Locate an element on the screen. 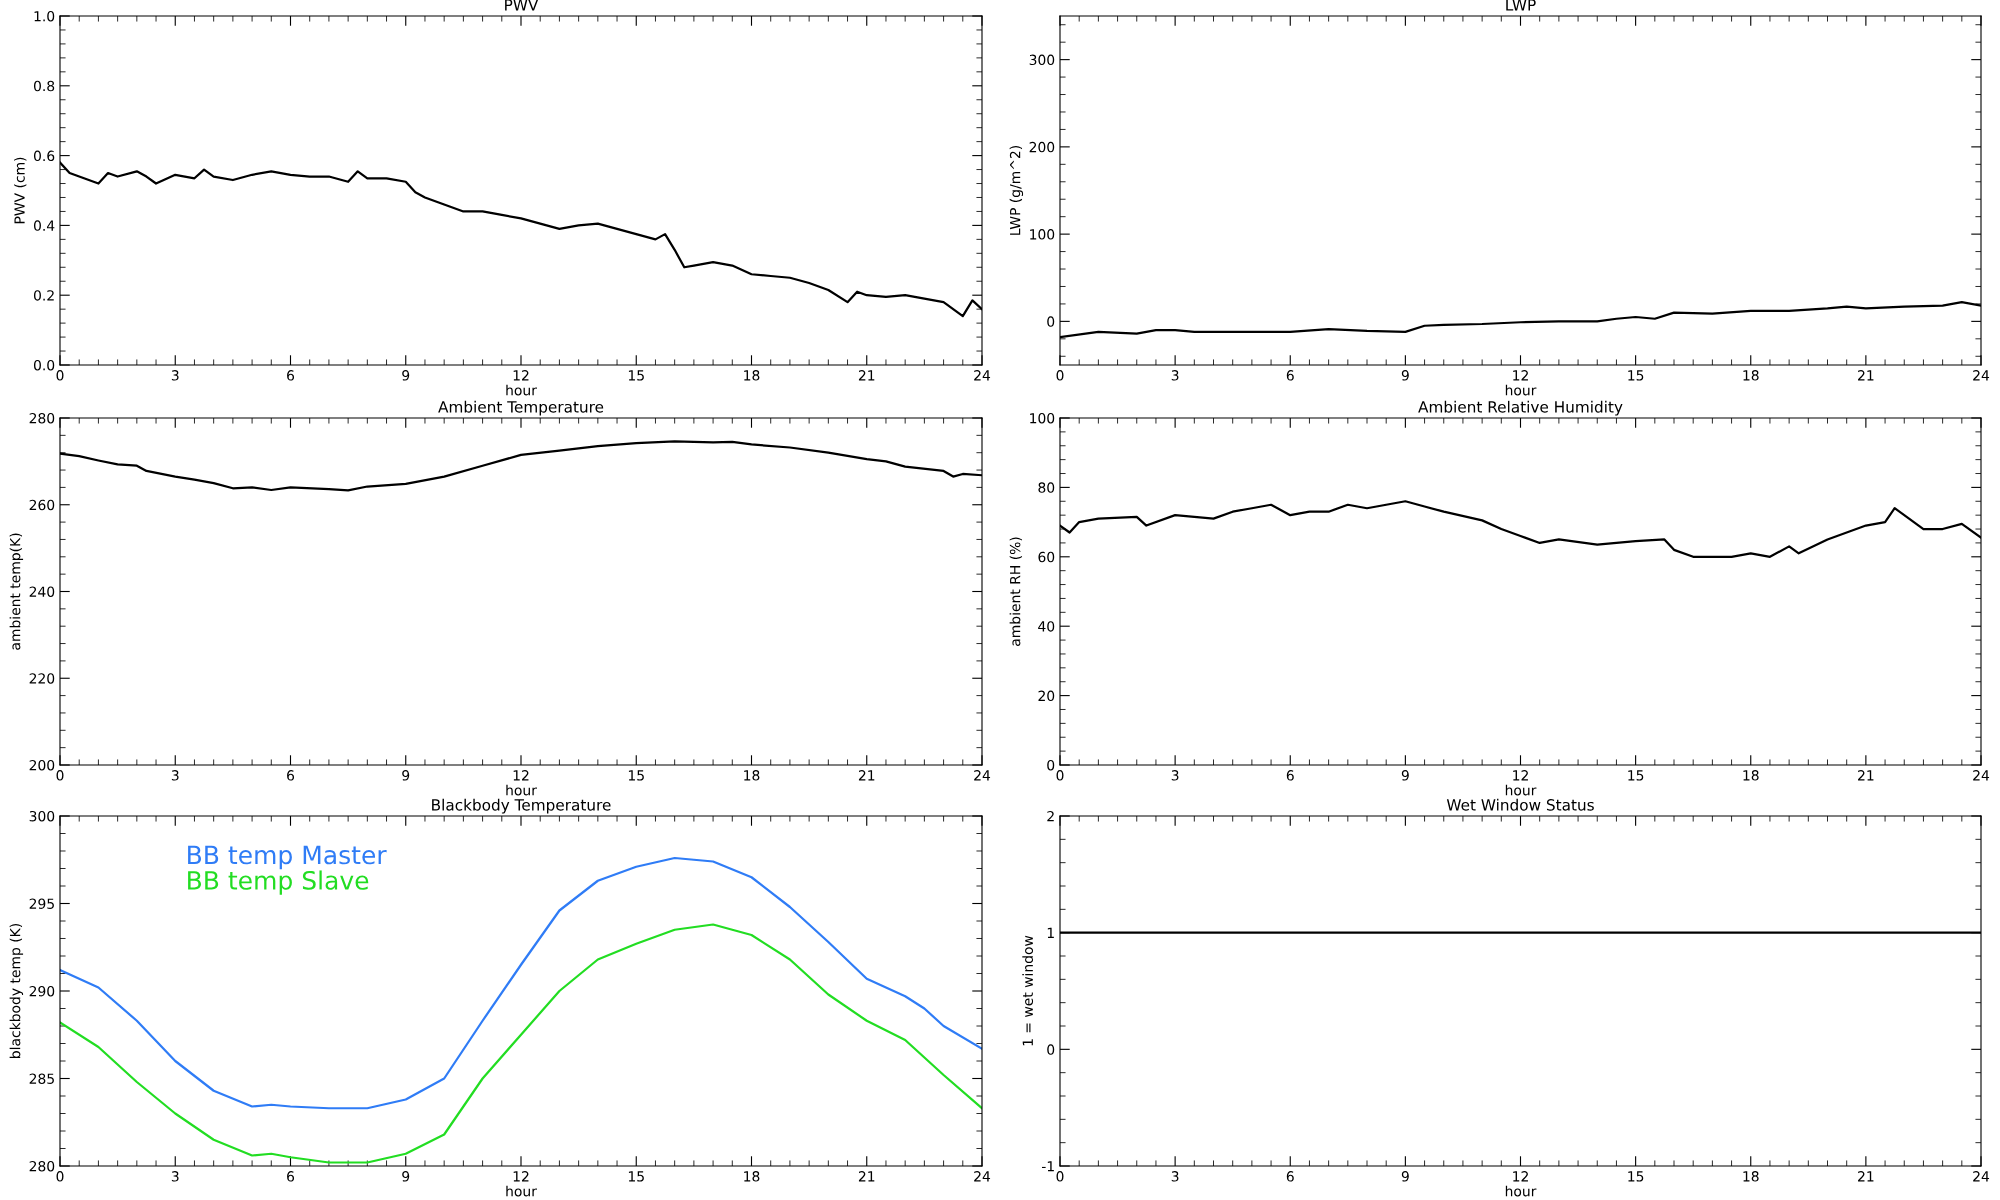  y-tick-label: 290 is located at coordinates (42, 991).